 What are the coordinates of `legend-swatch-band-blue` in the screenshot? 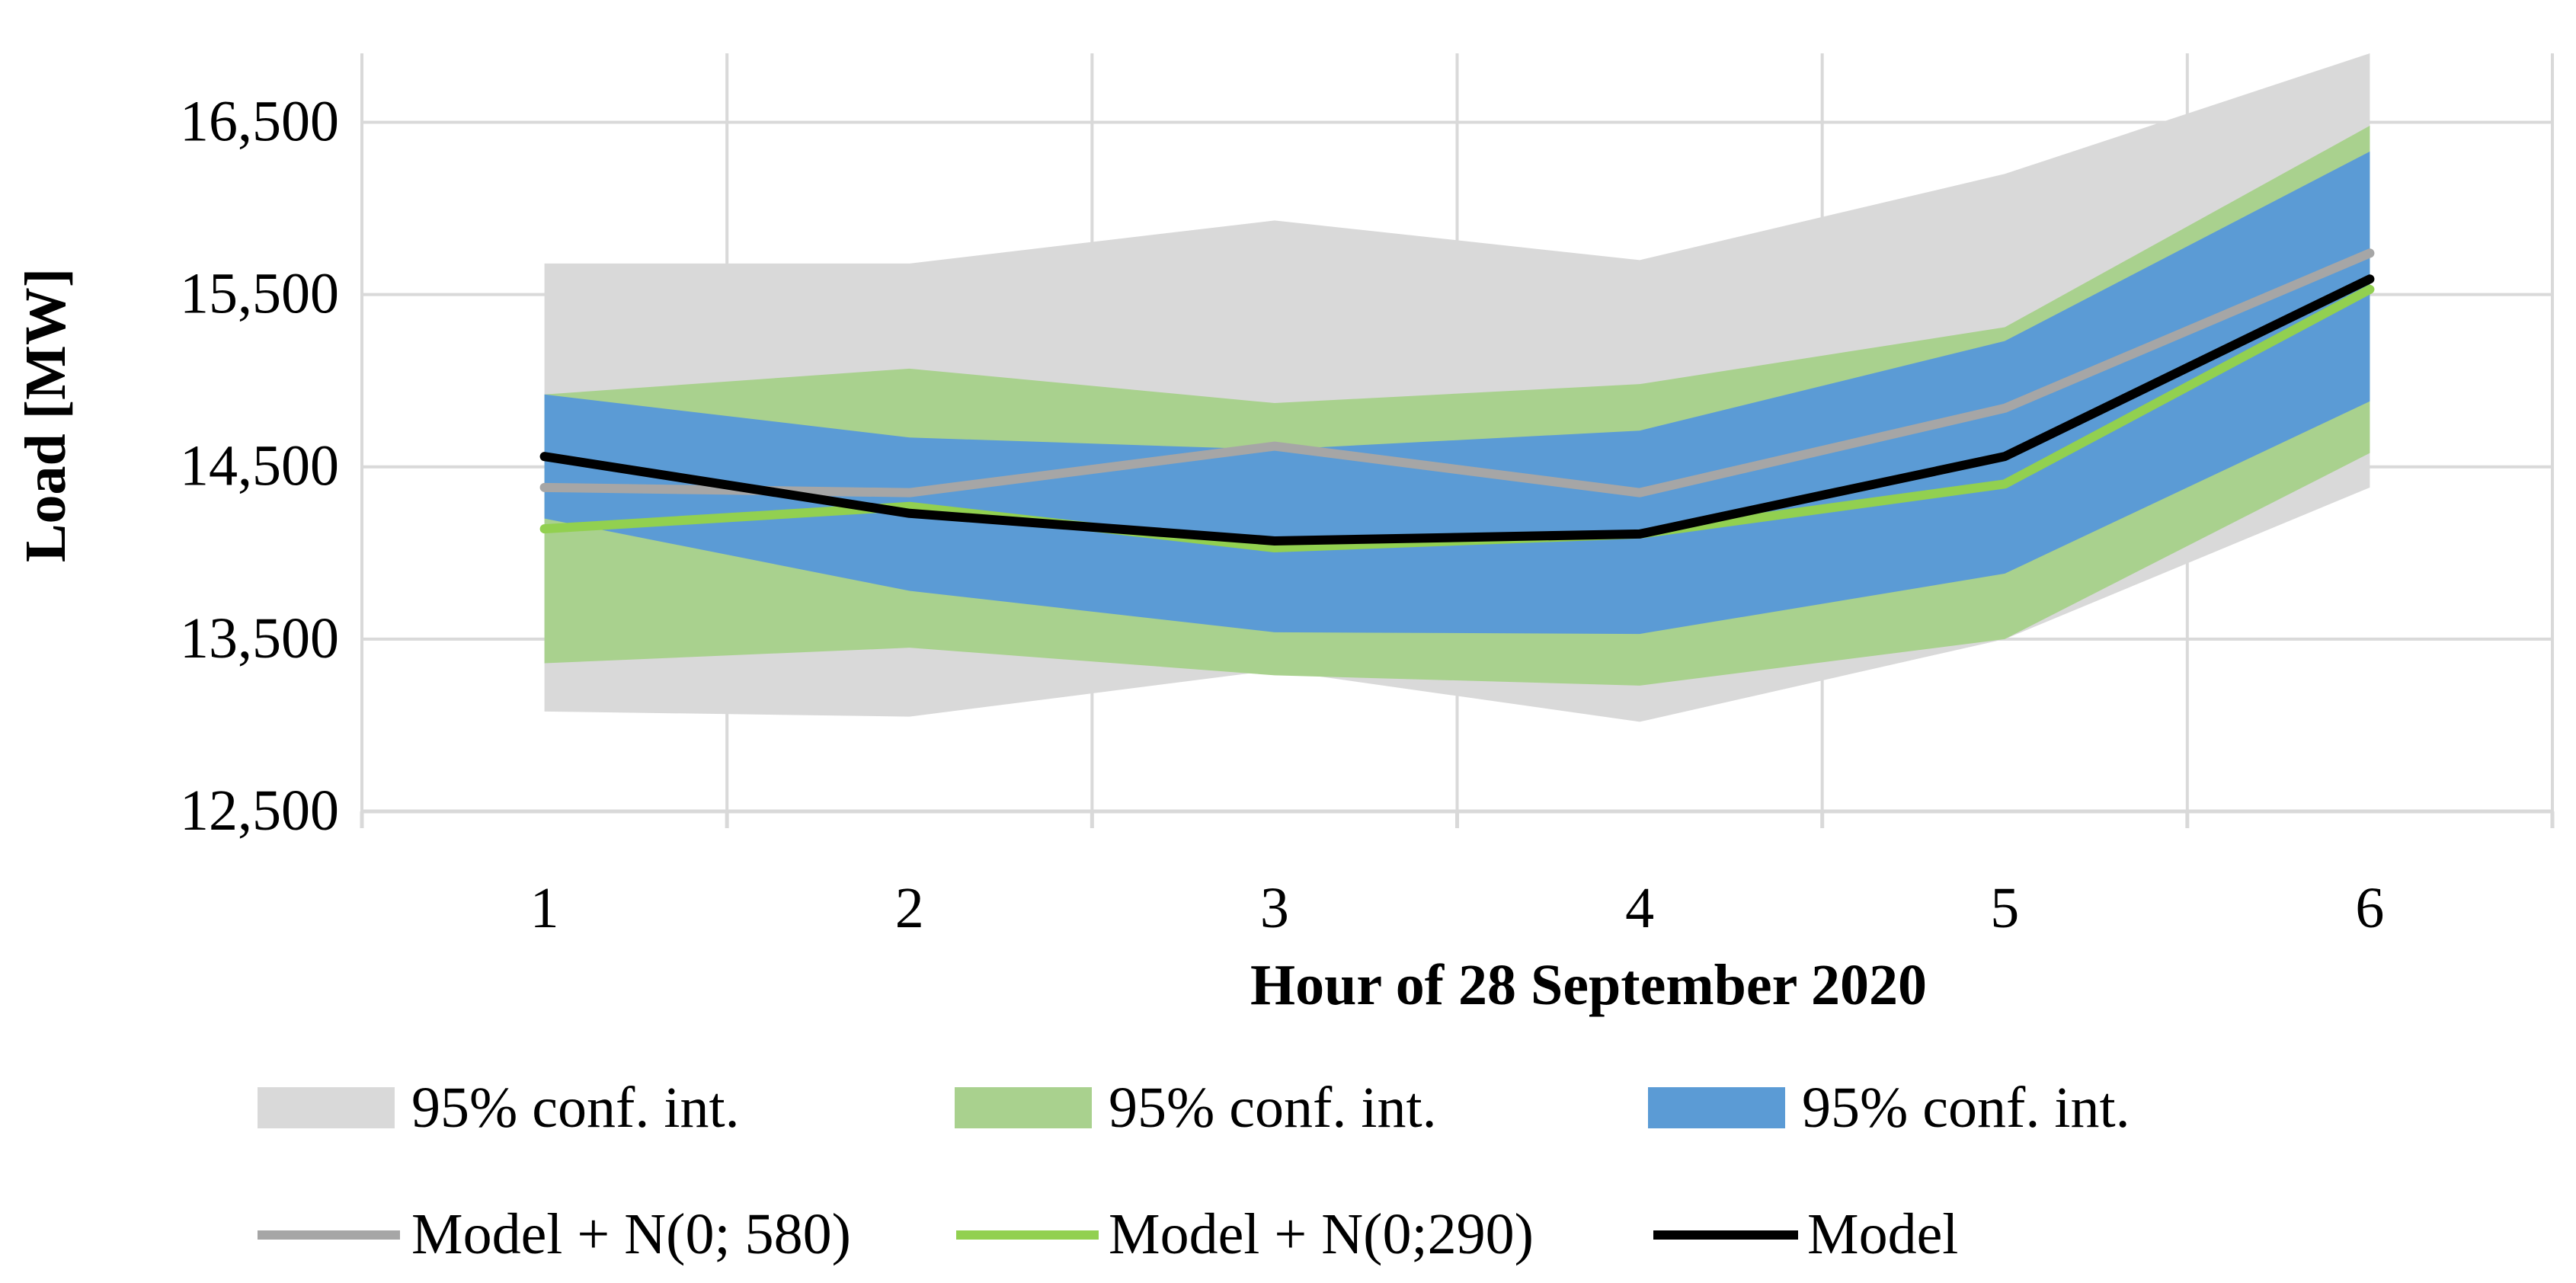 It's located at (1716, 1107).